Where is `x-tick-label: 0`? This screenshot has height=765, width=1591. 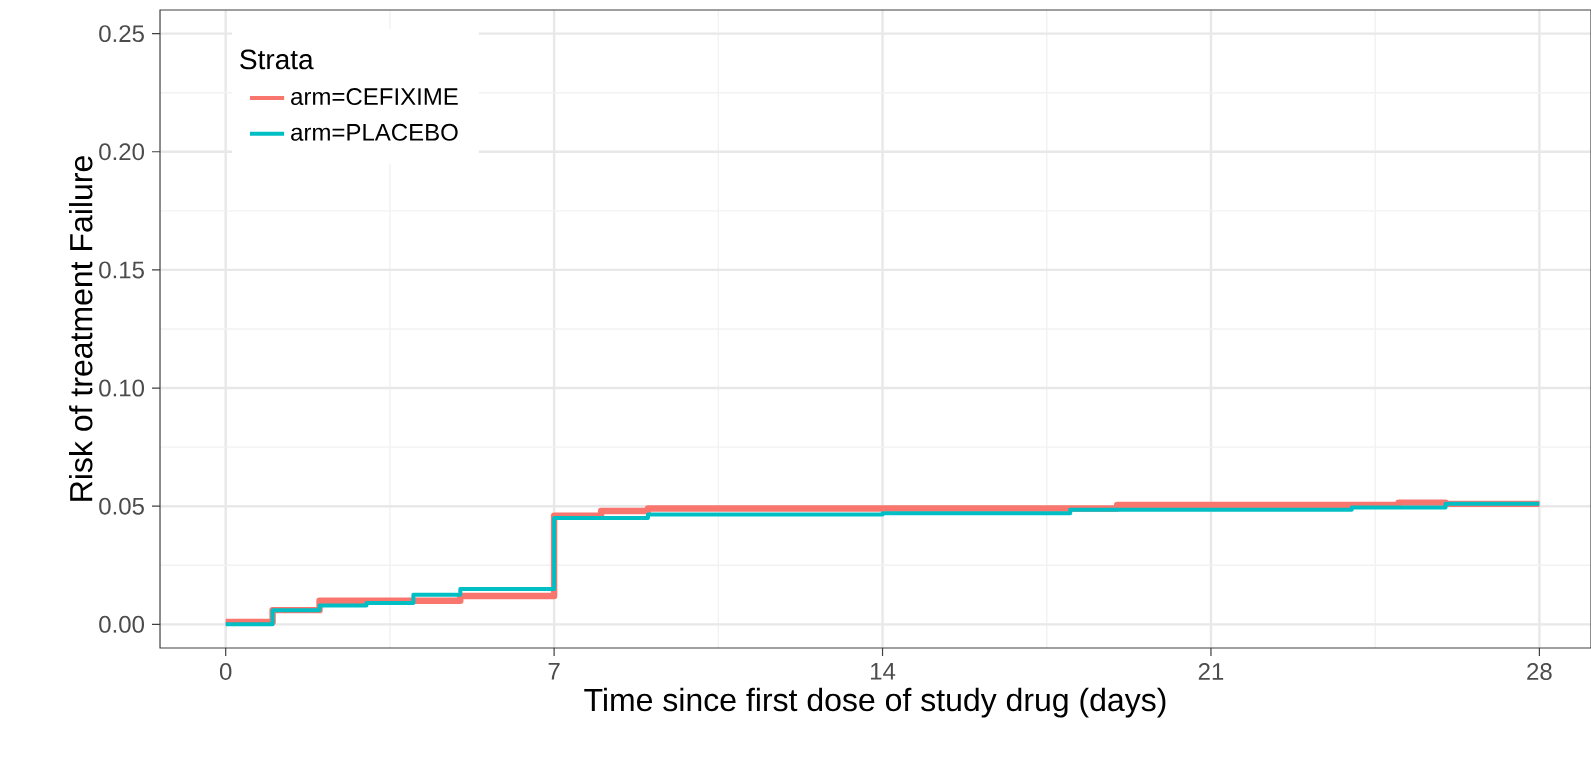 x-tick-label: 0 is located at coordinates (225, 672).